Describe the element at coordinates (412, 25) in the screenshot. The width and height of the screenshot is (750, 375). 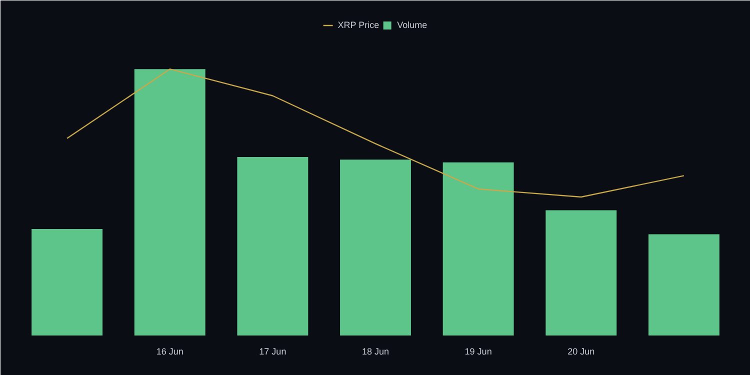
I see `legend-label: Volume` at that location.